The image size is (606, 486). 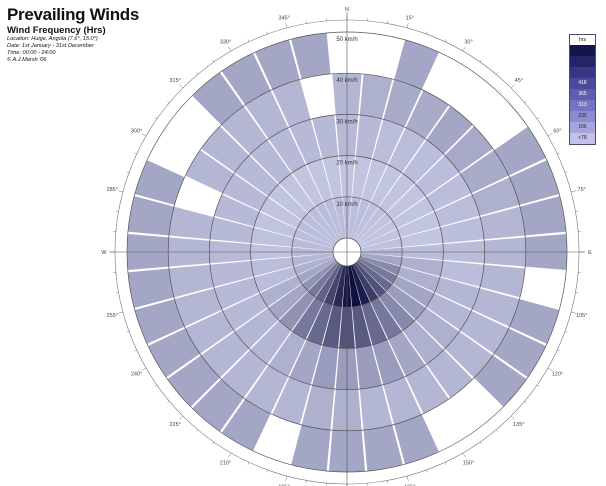 I want to click on speed-label: 20 km/h, so click(x=346, y=164).